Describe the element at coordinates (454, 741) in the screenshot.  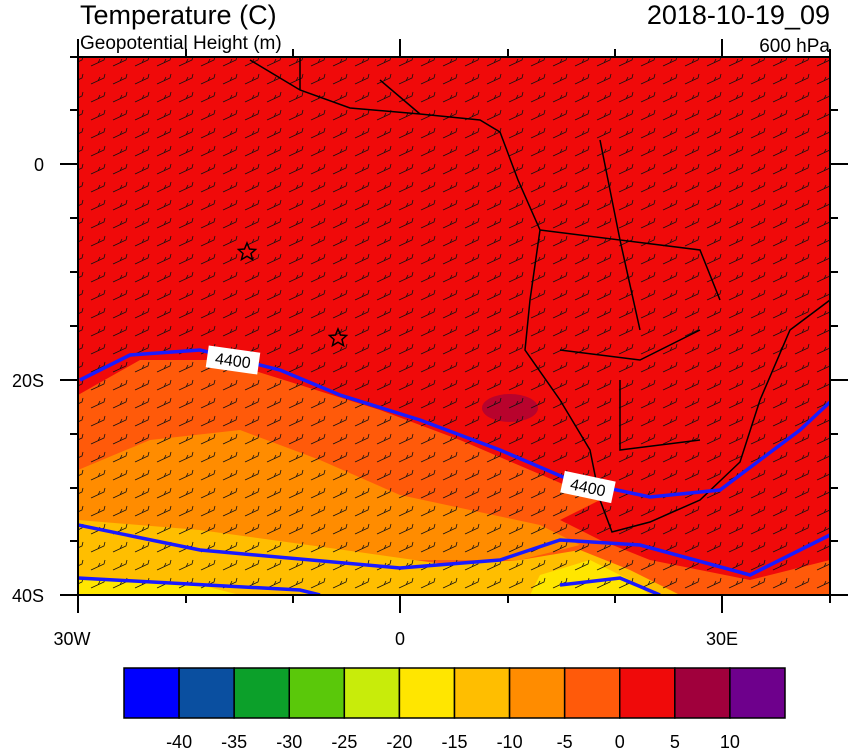
I see `colorbar-label: -15` at that location.